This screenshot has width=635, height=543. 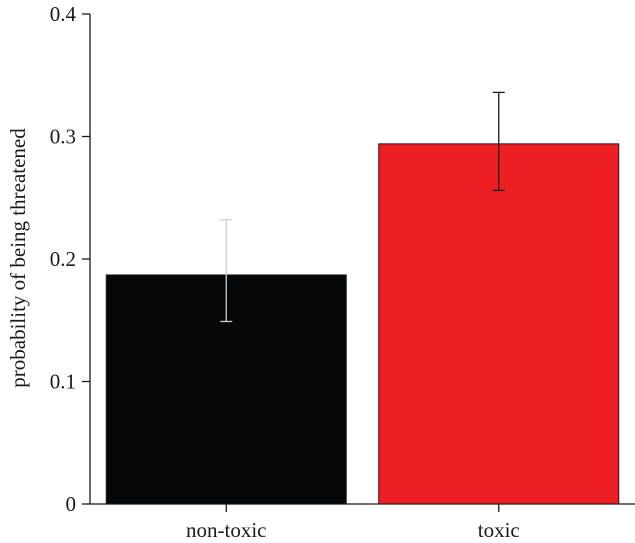 I want to click on y-tick-label: 0.3, so click(x=63, y=137).